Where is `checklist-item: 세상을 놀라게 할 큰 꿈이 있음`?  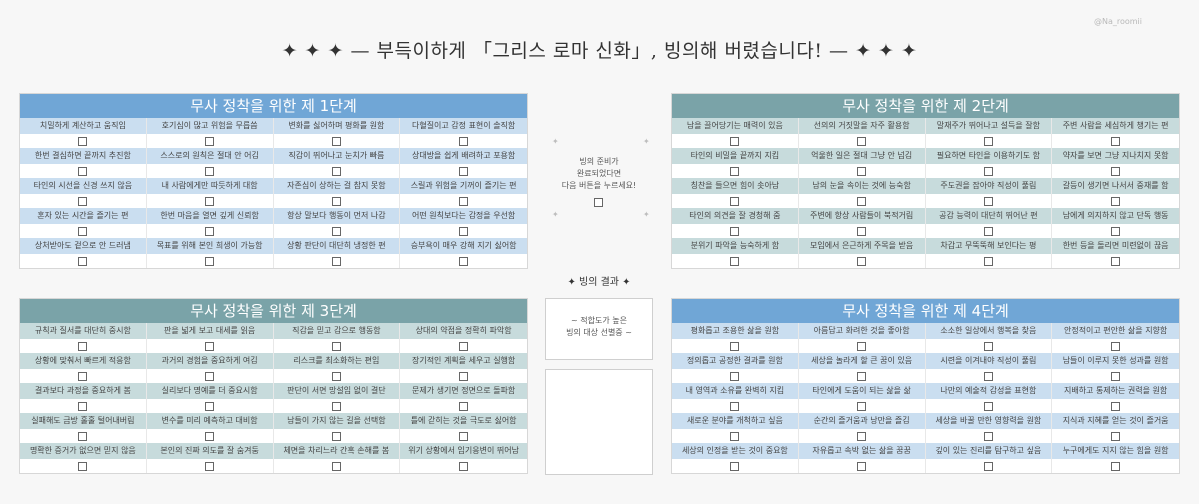 checklist-item: 세상을 놀라게 할 큰 꿈이 있음 is located at coordinates (862, 368).